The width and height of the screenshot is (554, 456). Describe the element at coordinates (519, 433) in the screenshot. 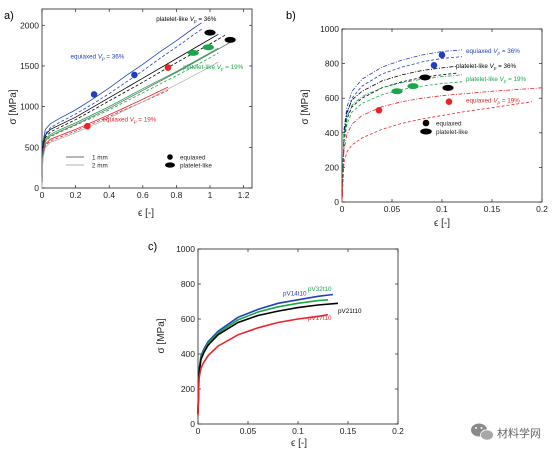

I see `watermark-text: 材料学网` at that location.